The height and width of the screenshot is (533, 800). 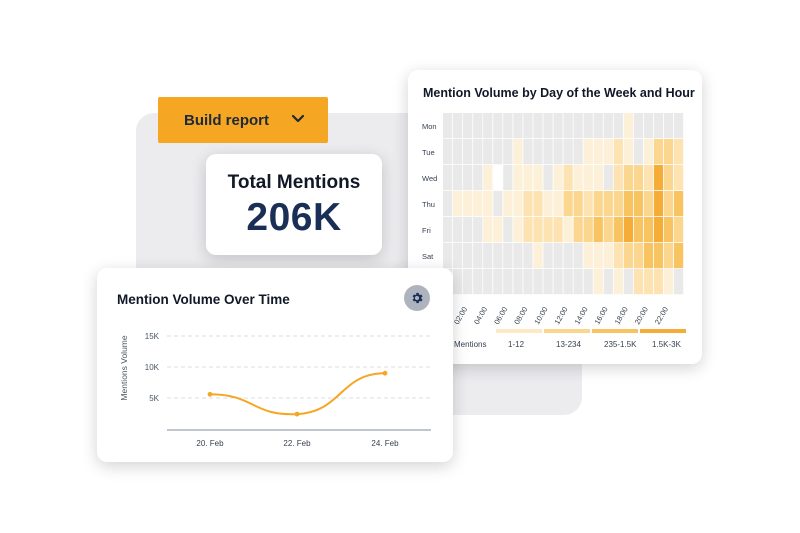 What do you see at coordinates (661, 315) in the screenshot?
I see `heatmap-hour-label: 22:00` at bounding box center [661, 315].